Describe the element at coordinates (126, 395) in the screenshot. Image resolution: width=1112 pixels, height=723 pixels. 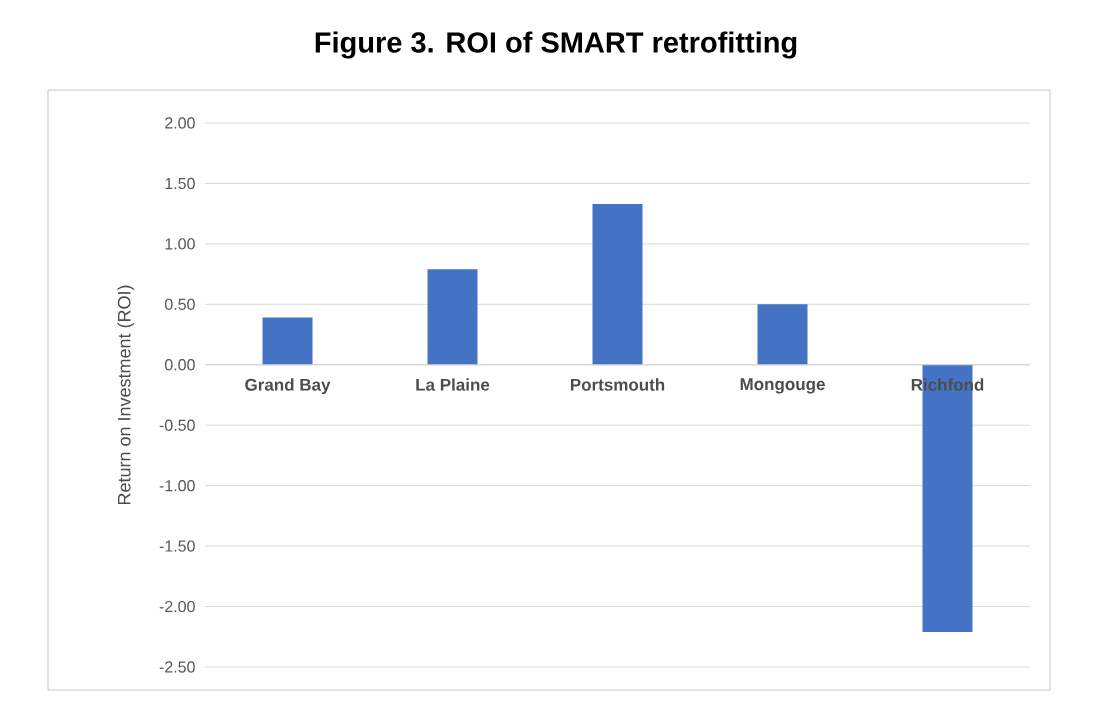
I see `y-axis-title: Return on Investment (ROI)` at that location.